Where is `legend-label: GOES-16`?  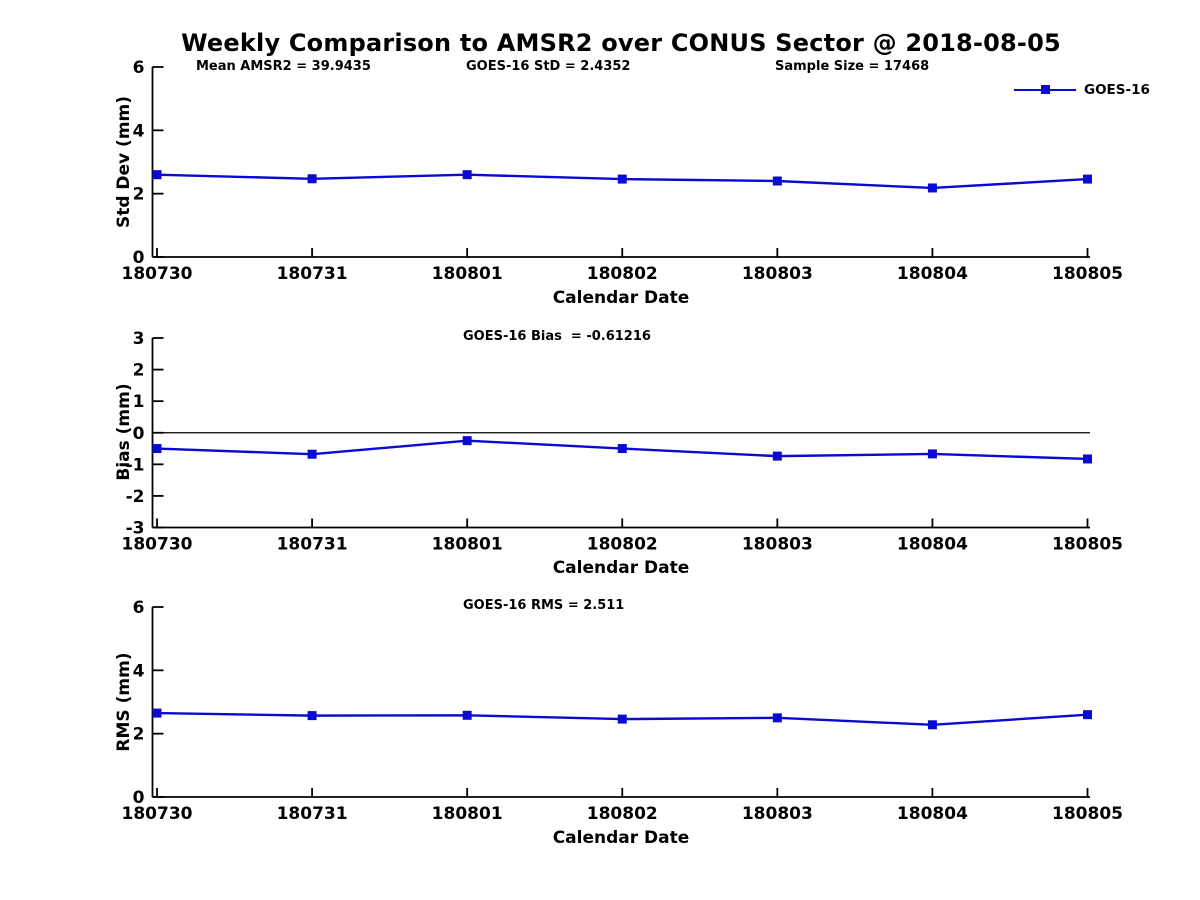 legend-label: GOES-16 is located at coordinates (1117, 89).